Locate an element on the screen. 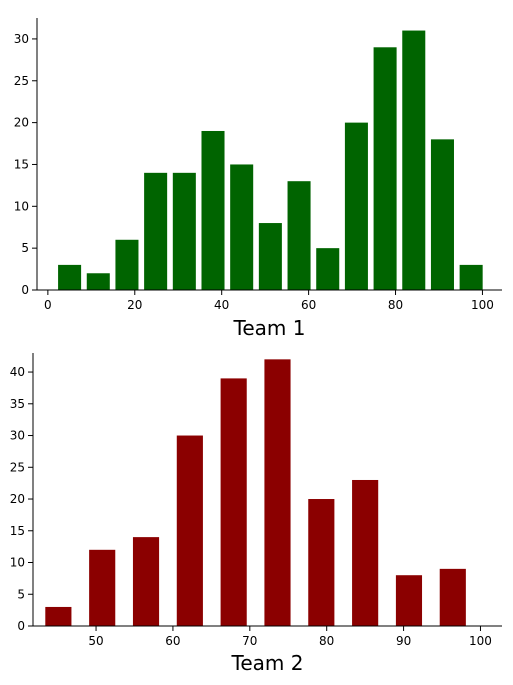 This screenshot has height=685, width=513. chart2-x-tick-label: 80 is located at coordinates (326, 641).